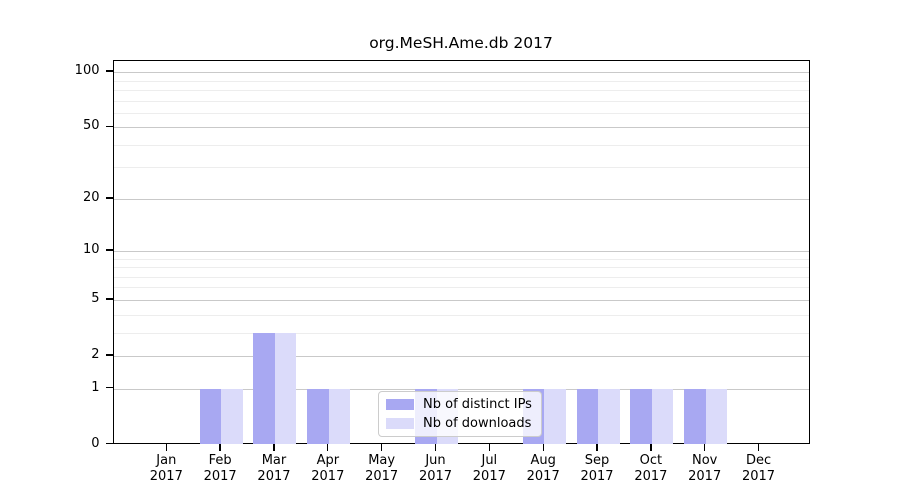 The width and height of the screenshot is (900, 500). What do you see at coordinates (382, 468) in the screenshot?
I see `x-tick-label: May 2017` at bounding box center [382, 468].